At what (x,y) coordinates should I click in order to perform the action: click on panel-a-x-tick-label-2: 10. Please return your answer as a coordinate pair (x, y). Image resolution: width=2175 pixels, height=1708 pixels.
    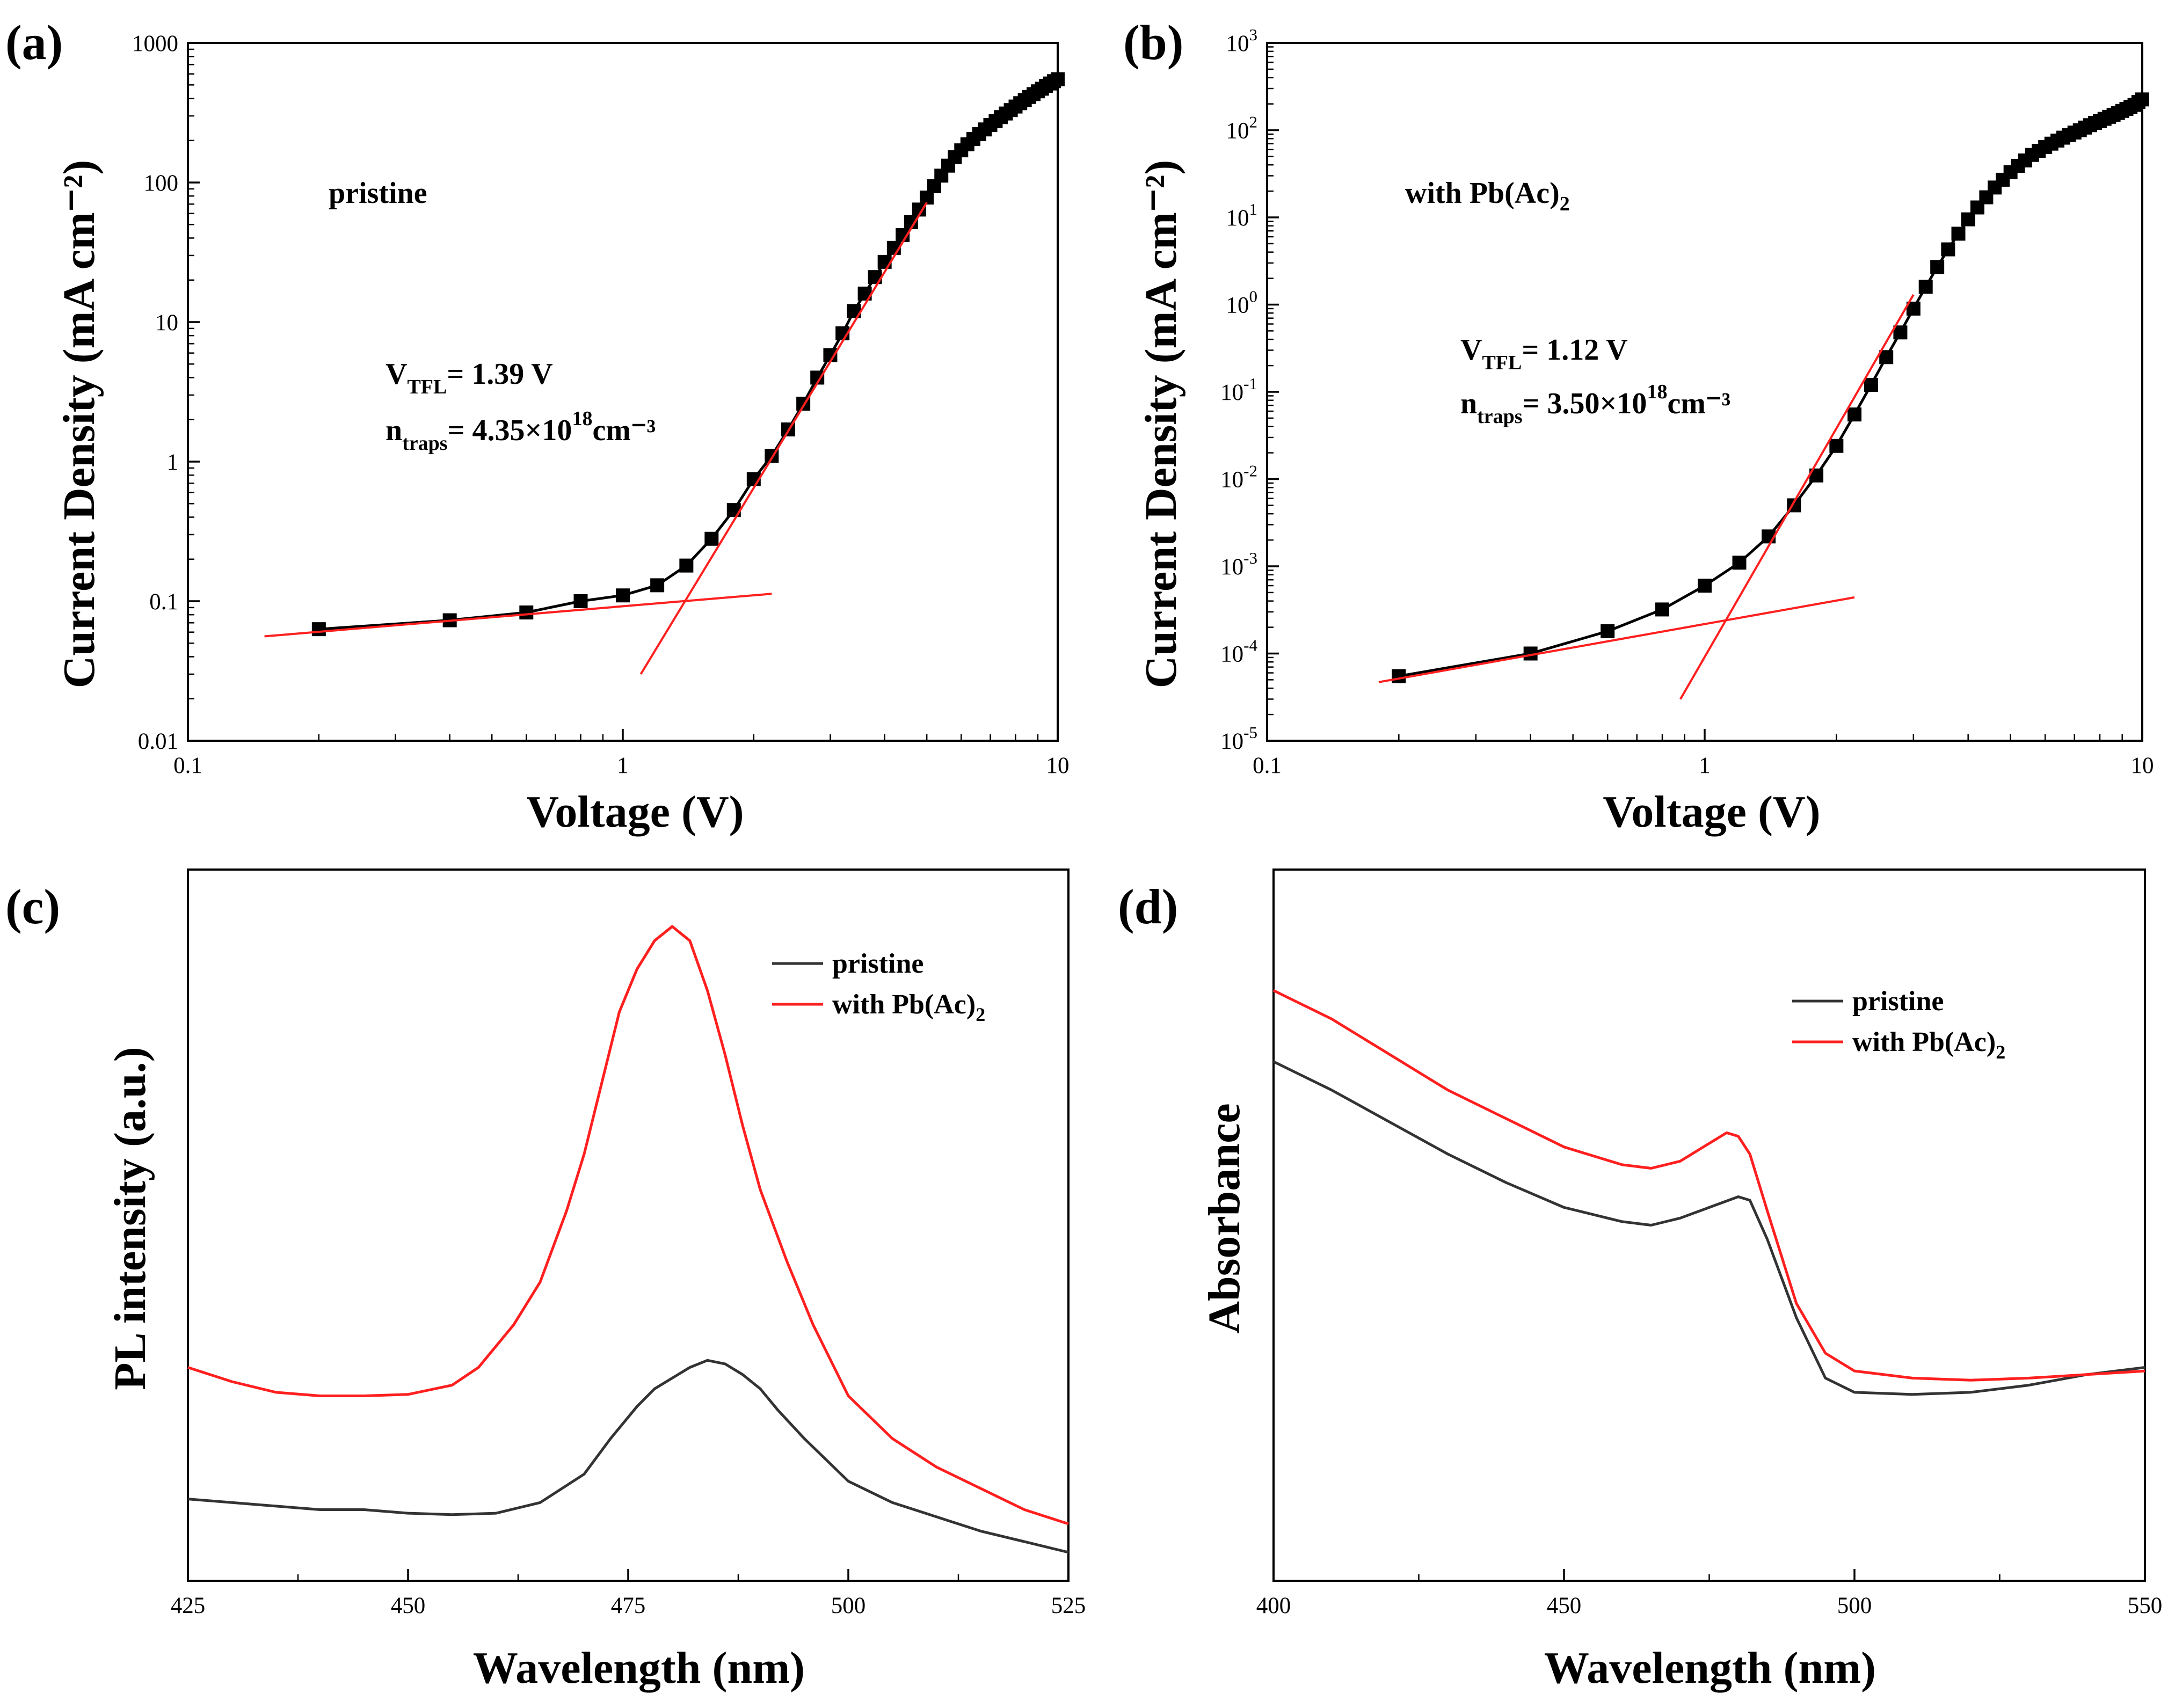
    Looking at the image, I should click on (1058, 765).